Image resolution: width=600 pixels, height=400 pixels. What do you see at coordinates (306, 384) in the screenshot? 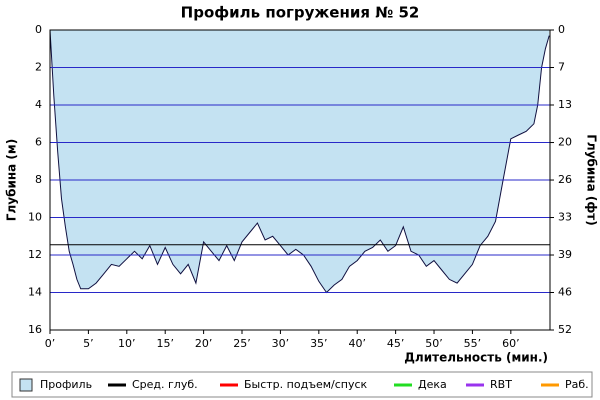
I see `legend-label: Быстр. подъем/спуск` at bounding box center [306, 384].